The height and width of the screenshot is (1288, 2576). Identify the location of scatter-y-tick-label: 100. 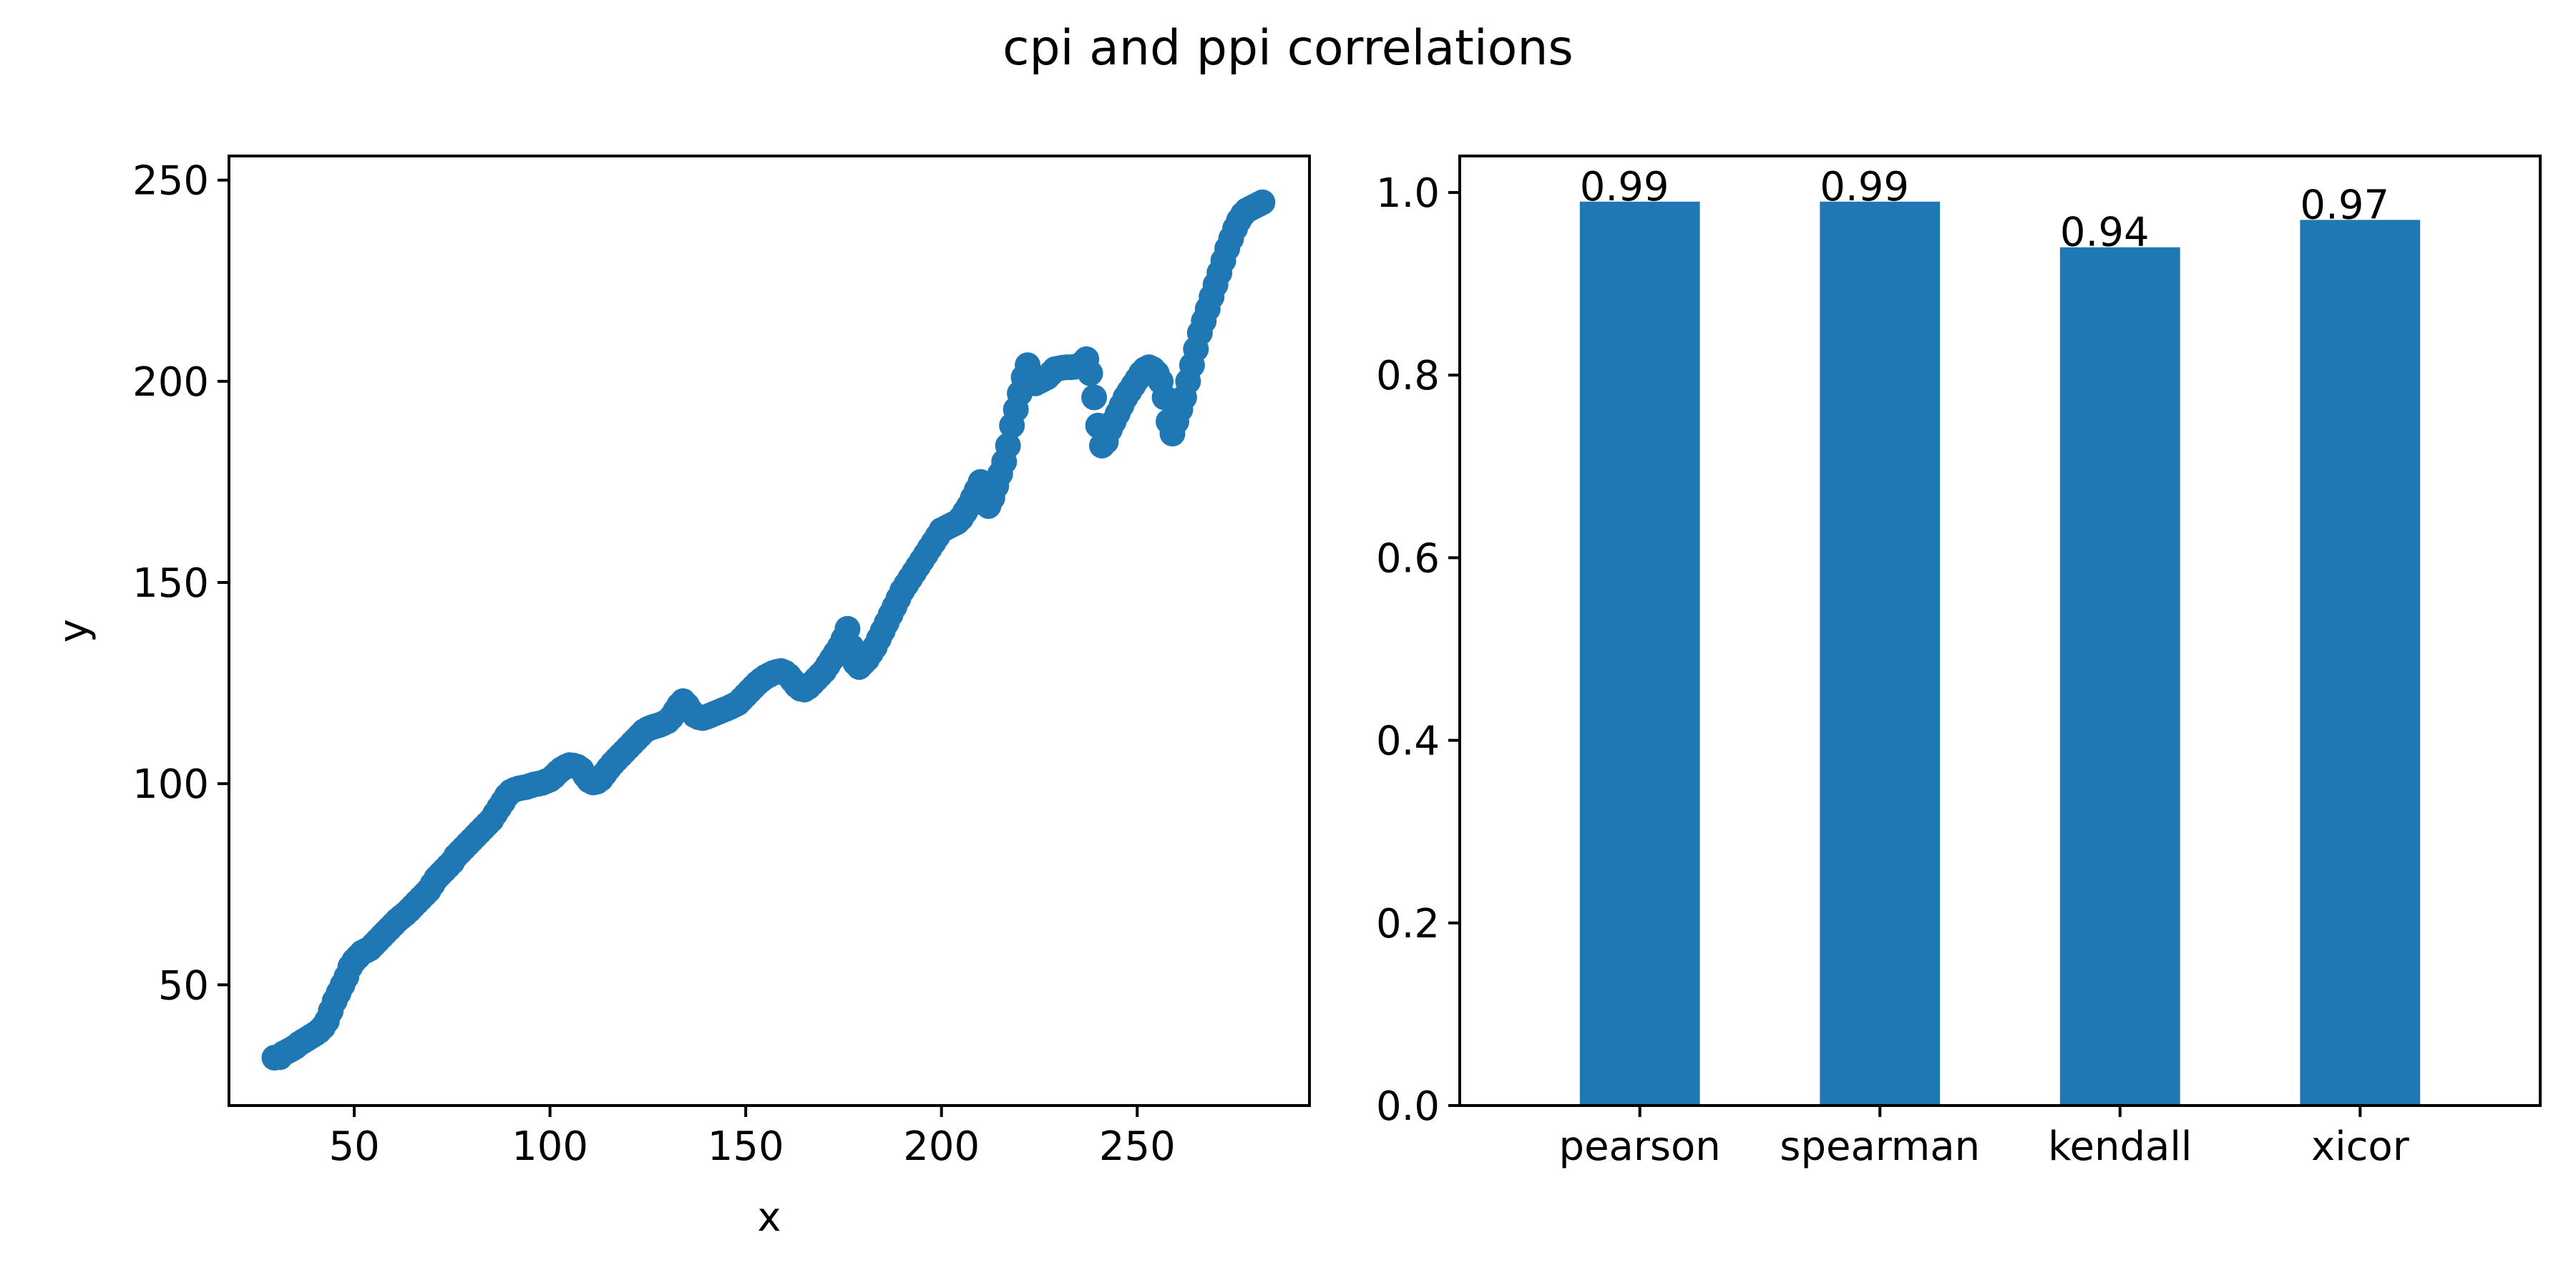
(170, 784).